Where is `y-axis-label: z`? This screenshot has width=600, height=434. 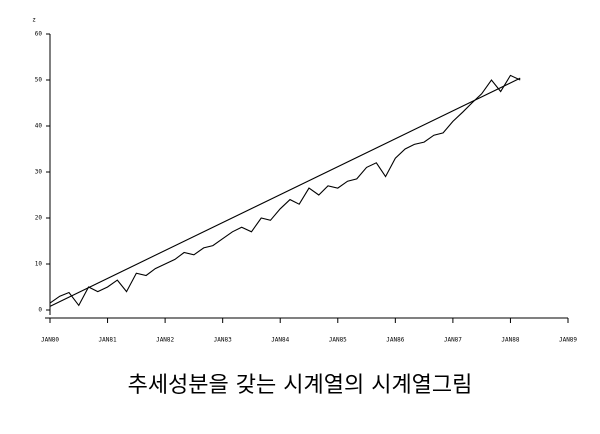 y-axis-label: z is located at coordinates (34, 20).